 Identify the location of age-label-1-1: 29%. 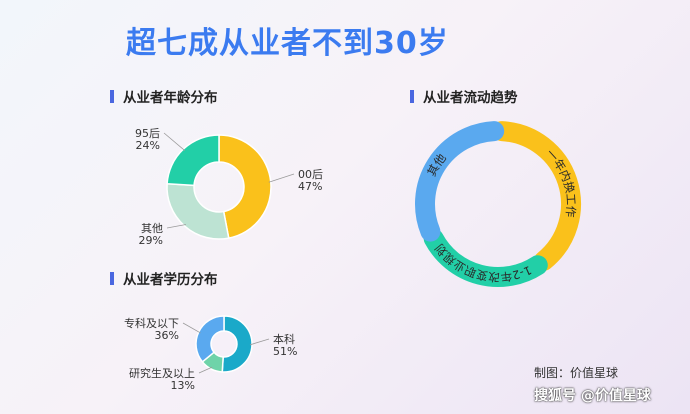
(151, 240).